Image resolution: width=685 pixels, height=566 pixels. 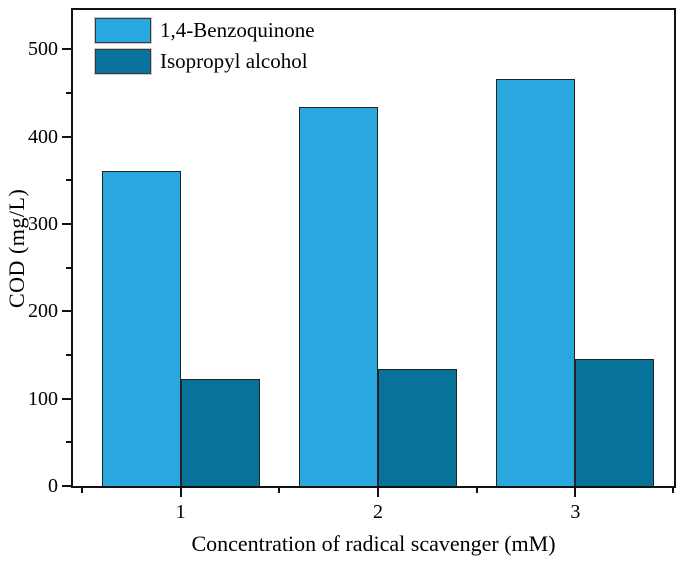 What do you see at coordinates (417, 427) in the screenshot?
I see `bar-isopropyl-alcohol-x2` at bounding box center [417, 427].